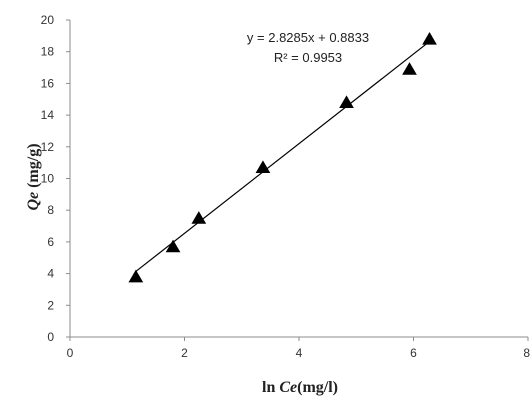  Describe the element at coordinates (48, 179) in the screenshot. I see `y-tick-label: 10` at that location.